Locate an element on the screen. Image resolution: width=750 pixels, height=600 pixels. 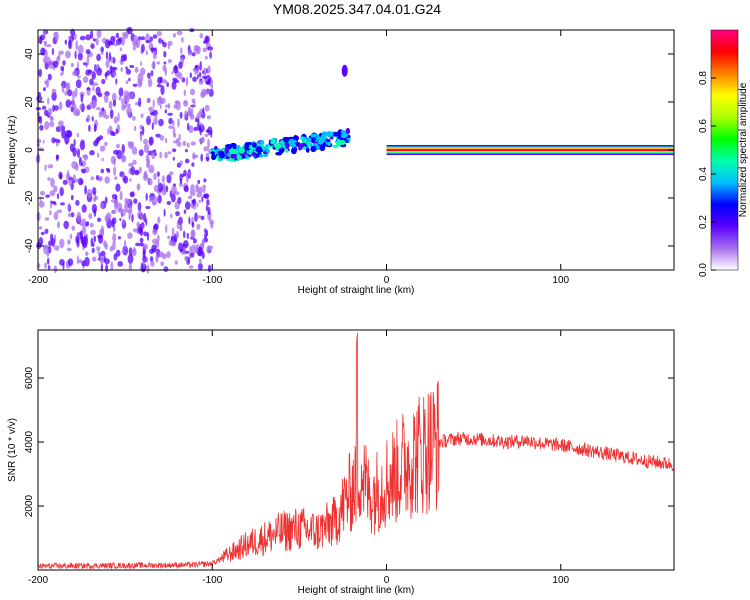
colorbar-tick-label: 0.8 is located at coordinates (703, 78).